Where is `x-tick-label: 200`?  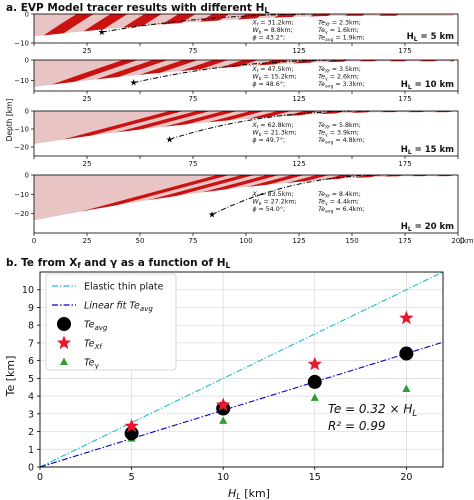 x-tick-label: 200 is located at coordinates (457, 241).